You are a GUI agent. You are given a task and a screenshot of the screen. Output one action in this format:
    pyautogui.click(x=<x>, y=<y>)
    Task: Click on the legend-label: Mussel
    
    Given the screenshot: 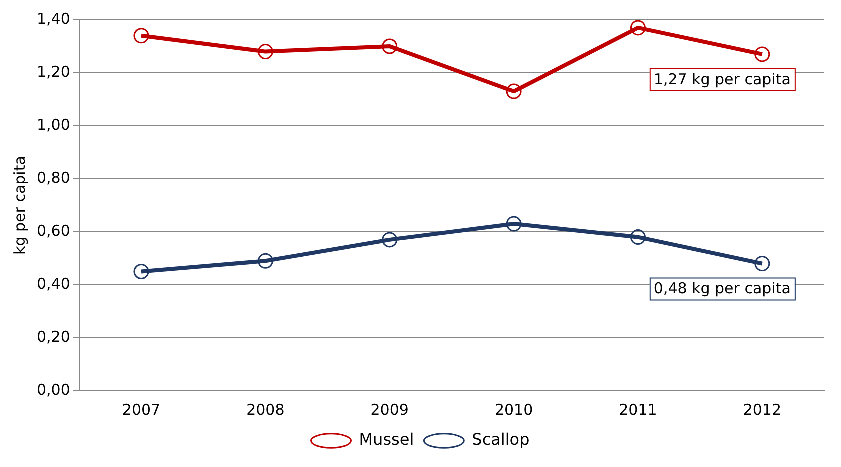 What is the action you would take?
    pyautogui.click(x=386, y=440)
    